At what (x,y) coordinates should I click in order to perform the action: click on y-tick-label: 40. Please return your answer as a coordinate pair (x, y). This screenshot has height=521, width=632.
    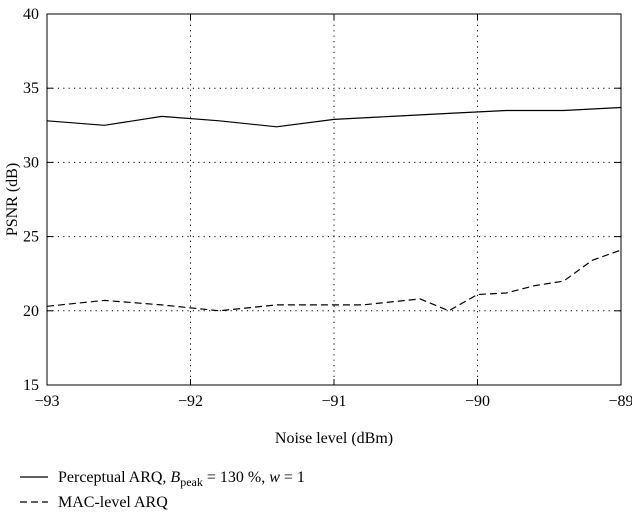
    Looking at the image, I should click on (31, 14).